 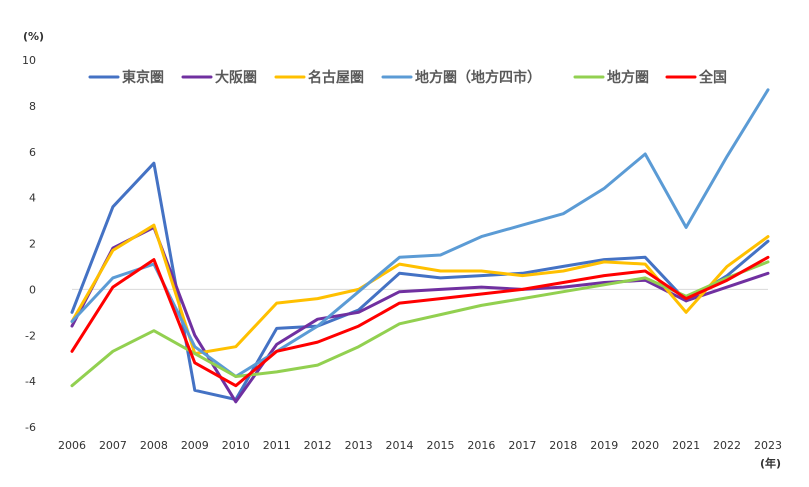 What do you see at coordinates (32, 152) in the screenshot?
I see `y-tick-label: 6` at bounding box center [32, 152].